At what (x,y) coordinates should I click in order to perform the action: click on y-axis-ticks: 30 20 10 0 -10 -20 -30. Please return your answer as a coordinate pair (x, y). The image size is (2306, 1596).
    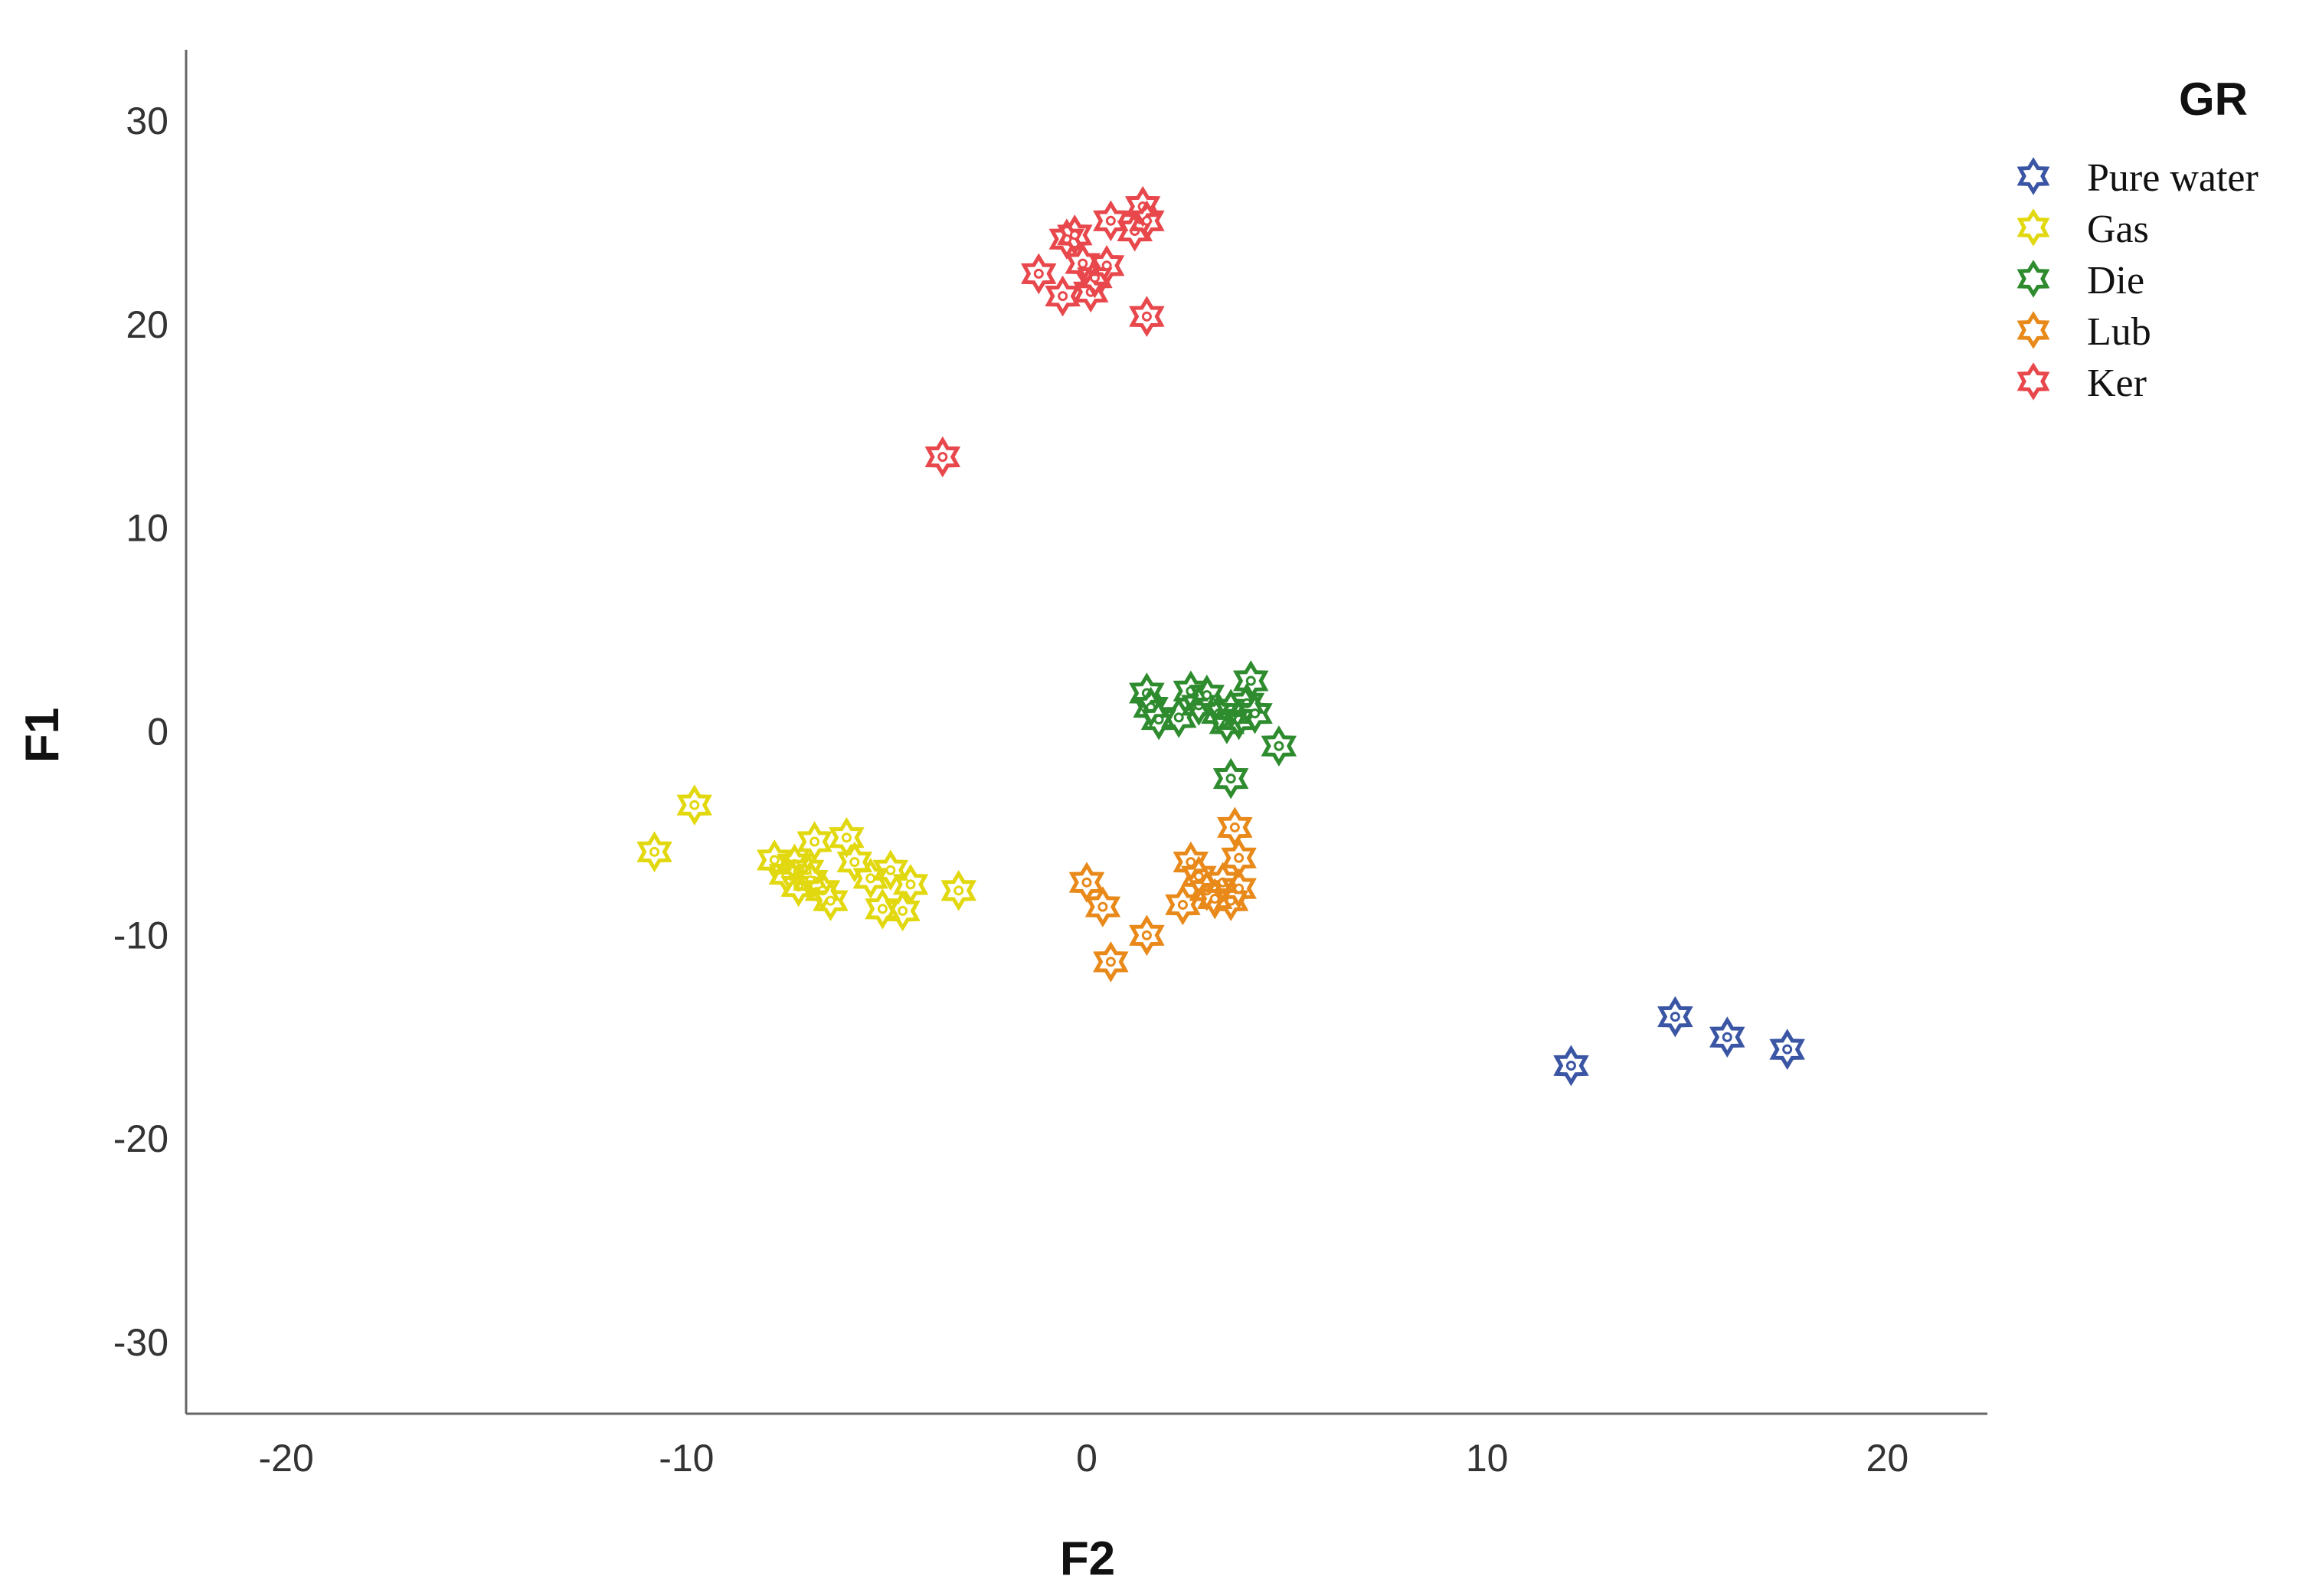
    Looking at the image, I should click on (140, 732).